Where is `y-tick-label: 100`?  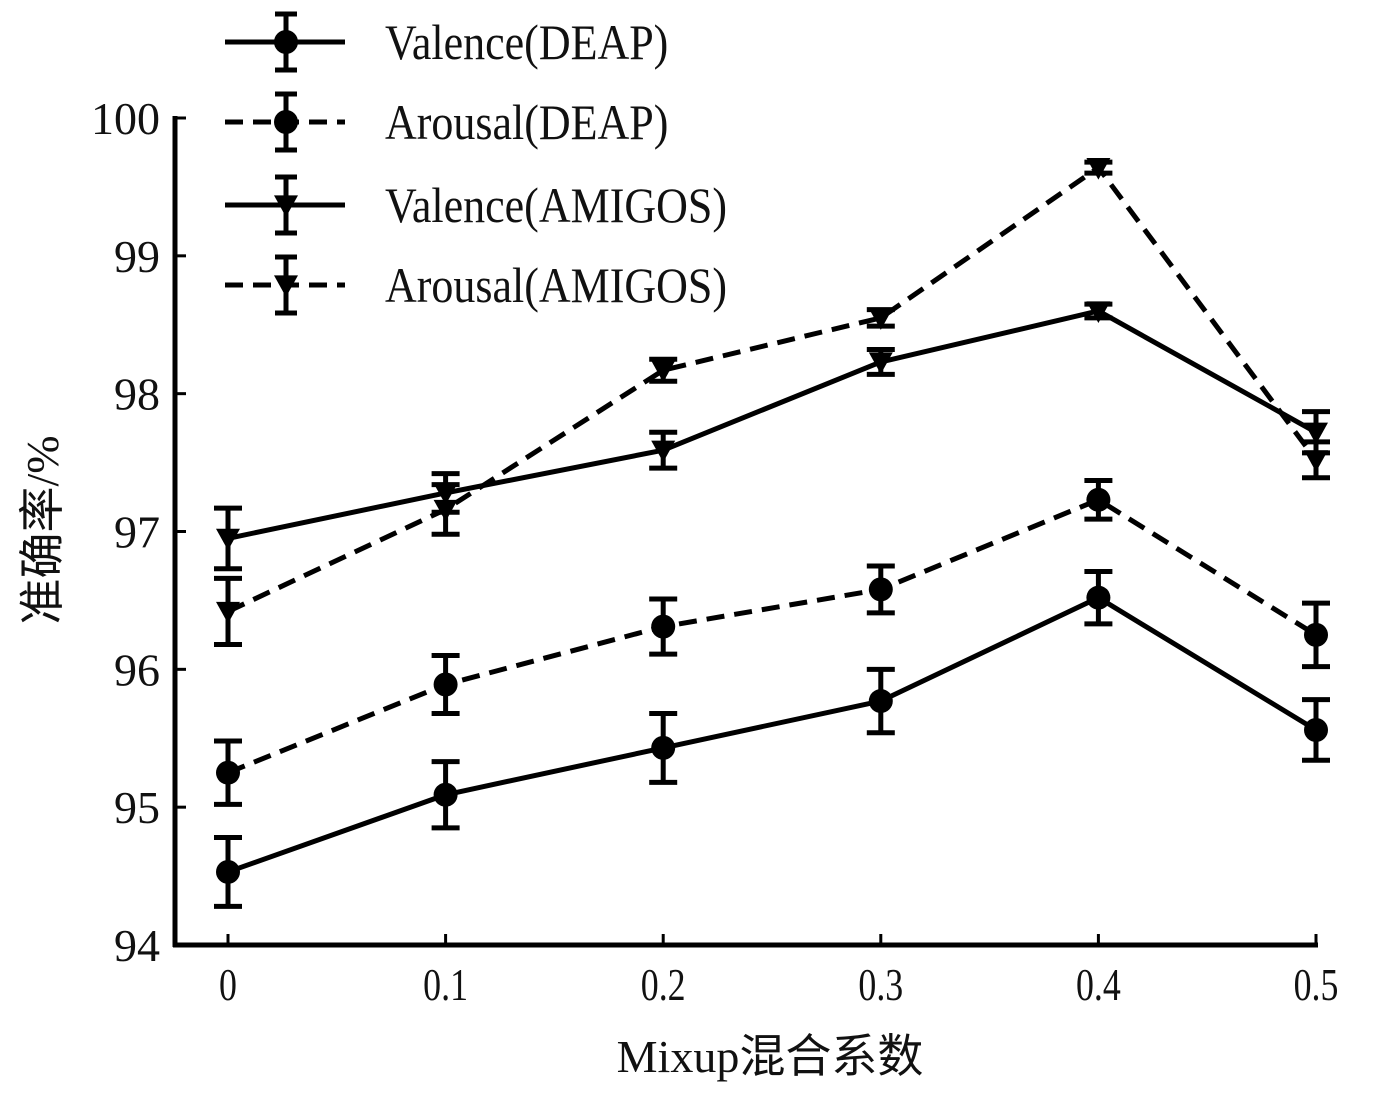 y-tick-label: 100 is located at coordinates (125, 118).